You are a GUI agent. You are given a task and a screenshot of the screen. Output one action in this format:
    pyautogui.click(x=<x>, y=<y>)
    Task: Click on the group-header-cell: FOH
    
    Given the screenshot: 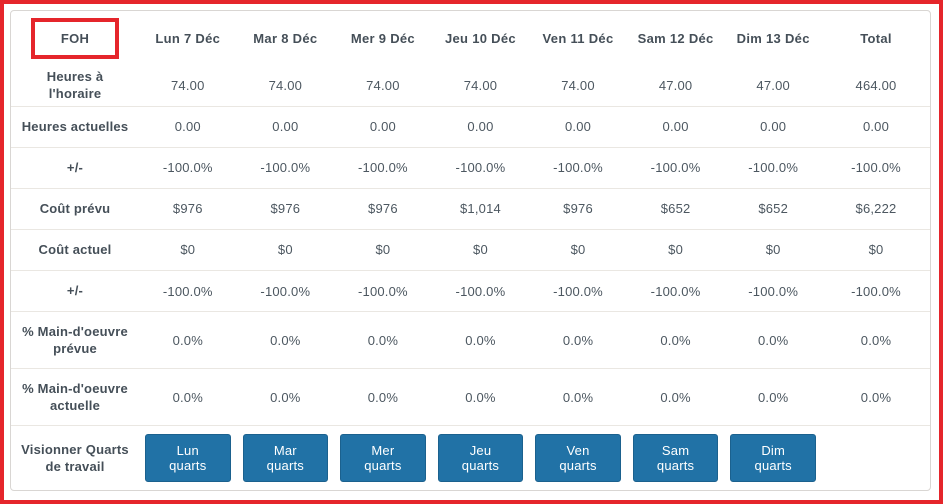 What is the action you would take?
    pyautogui.click(x=75, y=38)
    